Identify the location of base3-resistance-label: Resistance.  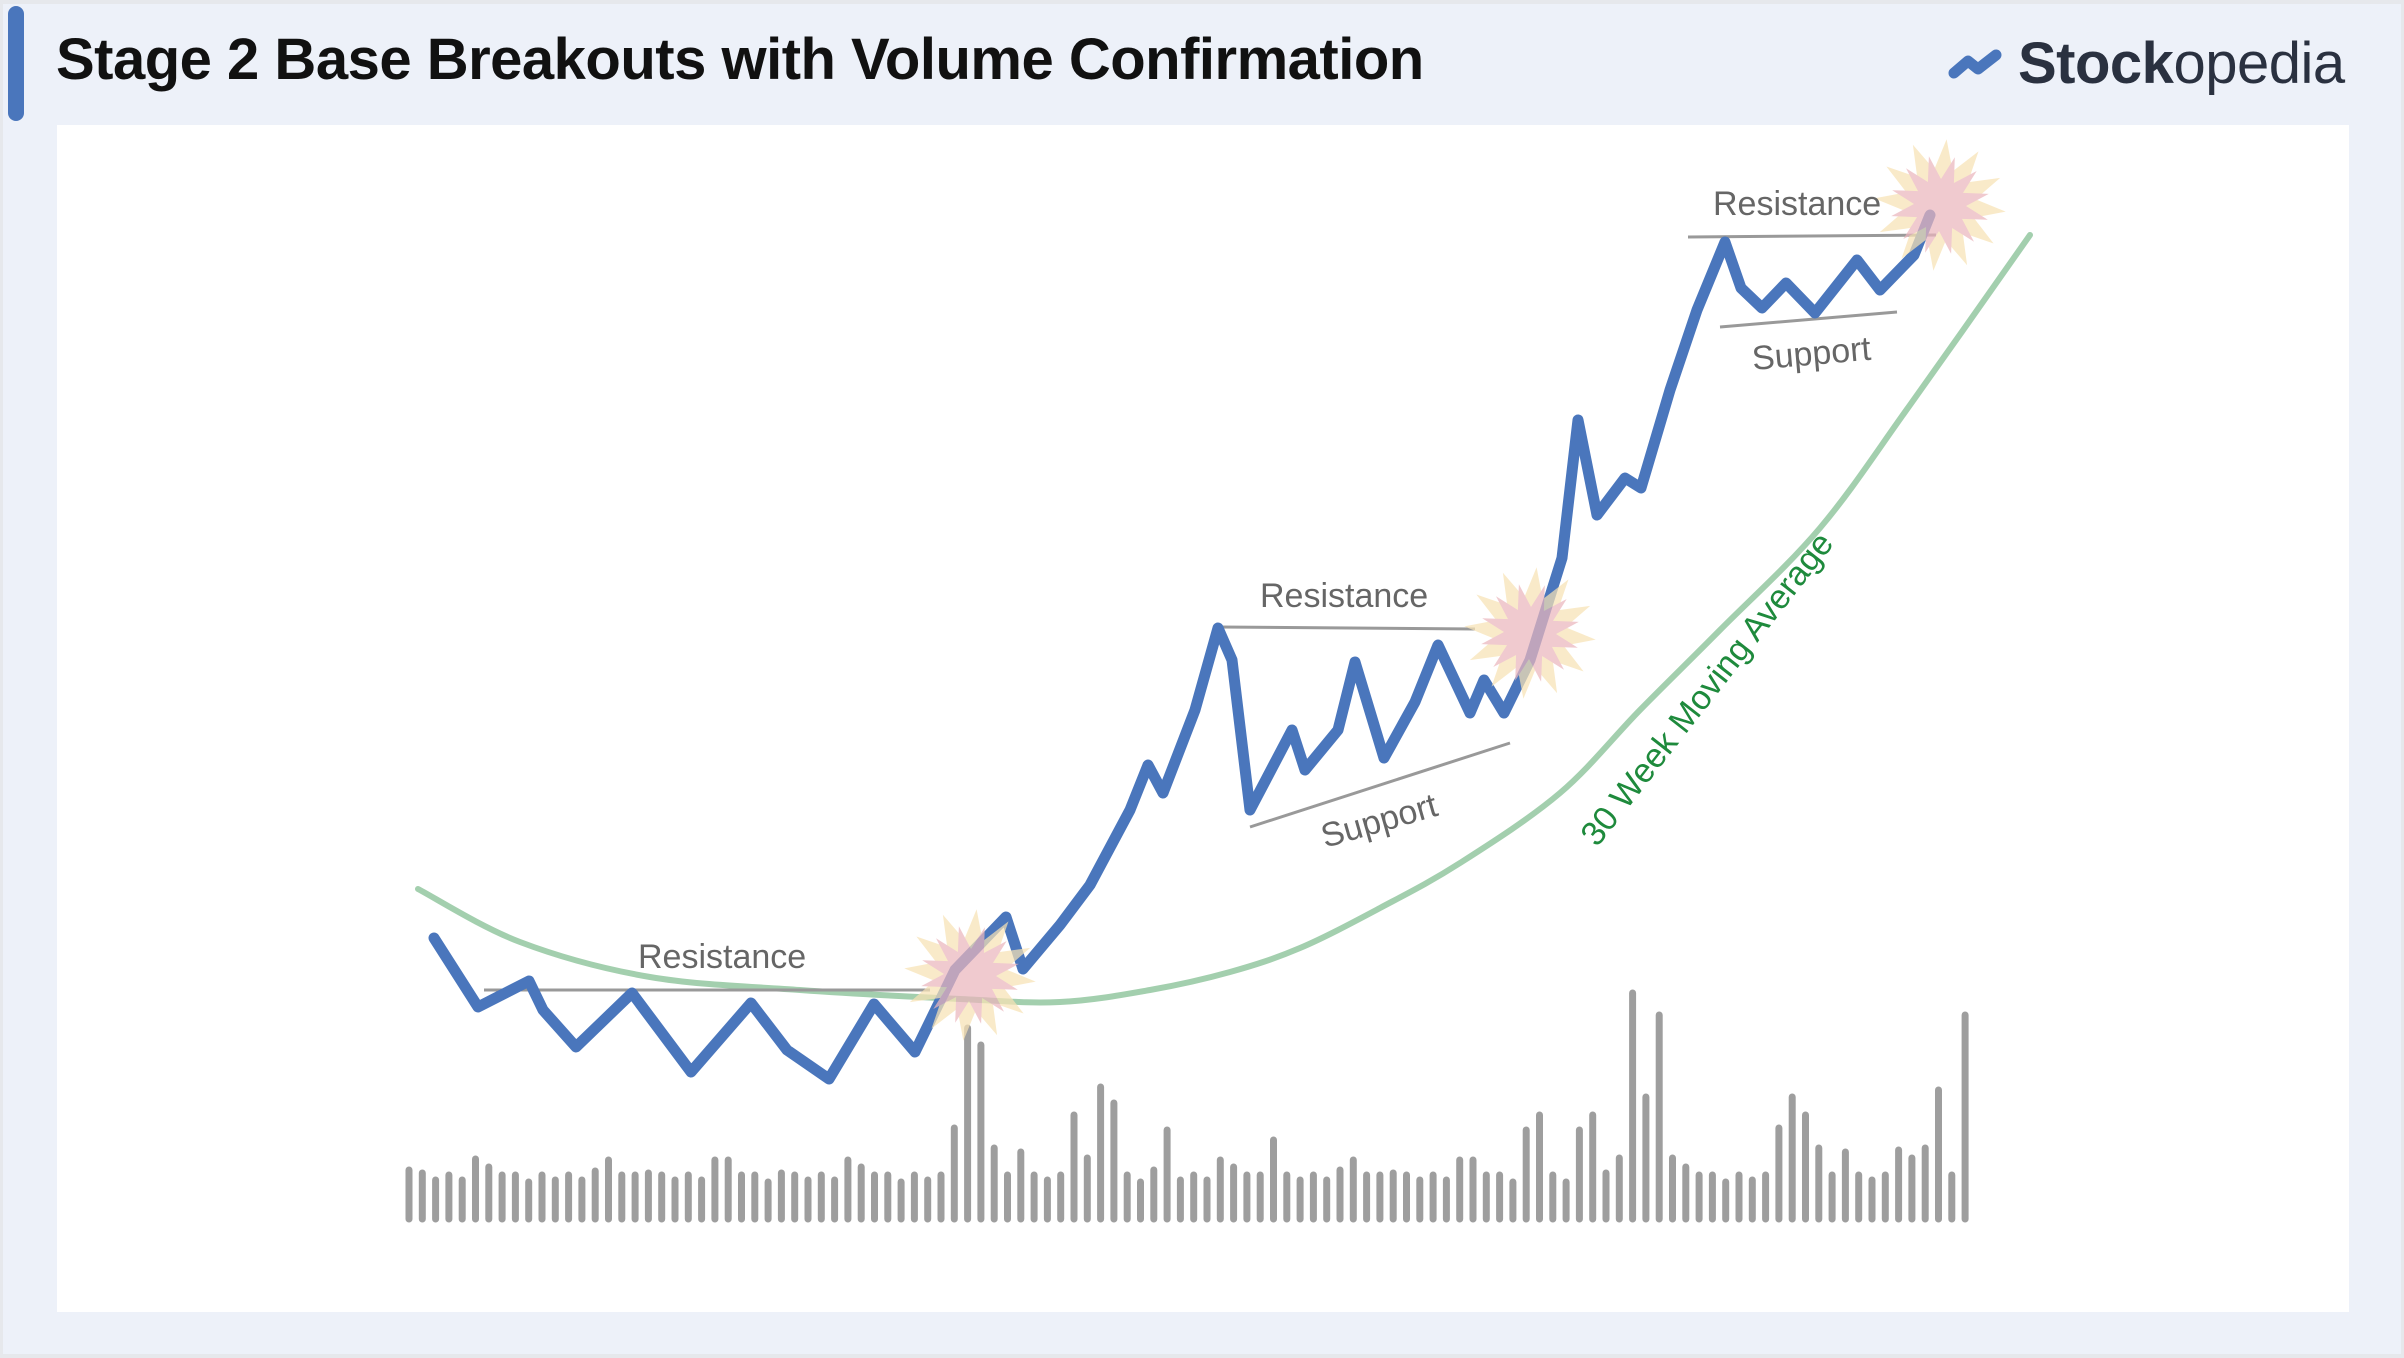
(1797, 204).